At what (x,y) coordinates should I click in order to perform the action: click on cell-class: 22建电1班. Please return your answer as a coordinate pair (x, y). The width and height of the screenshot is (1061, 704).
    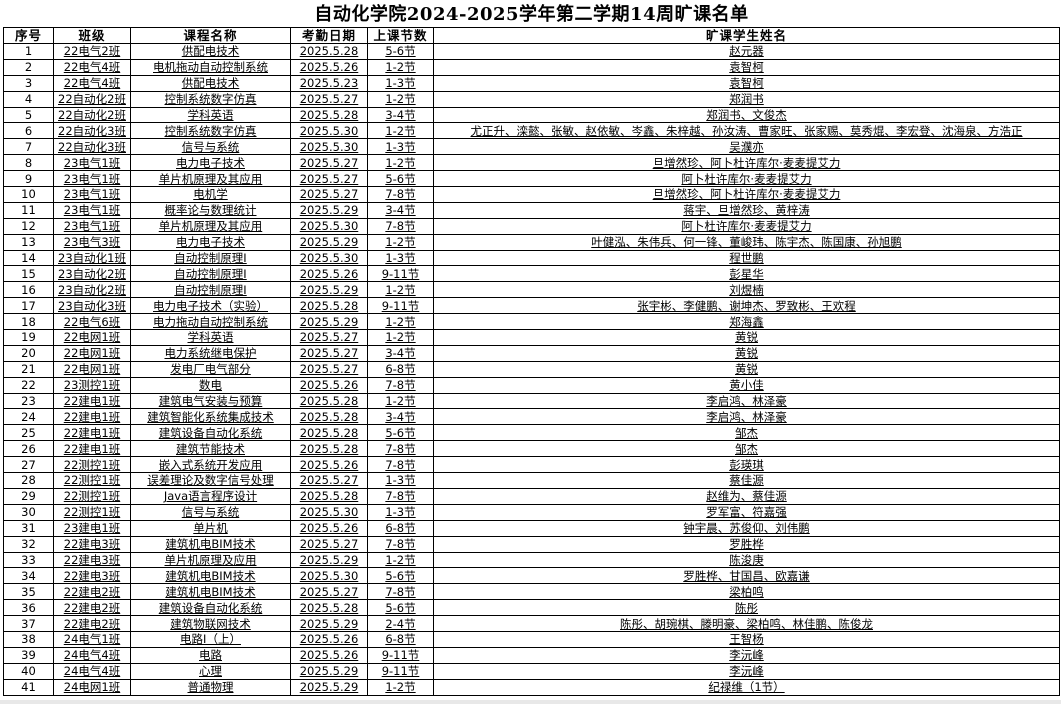
    Looking at the image, I should click on (92, 449).